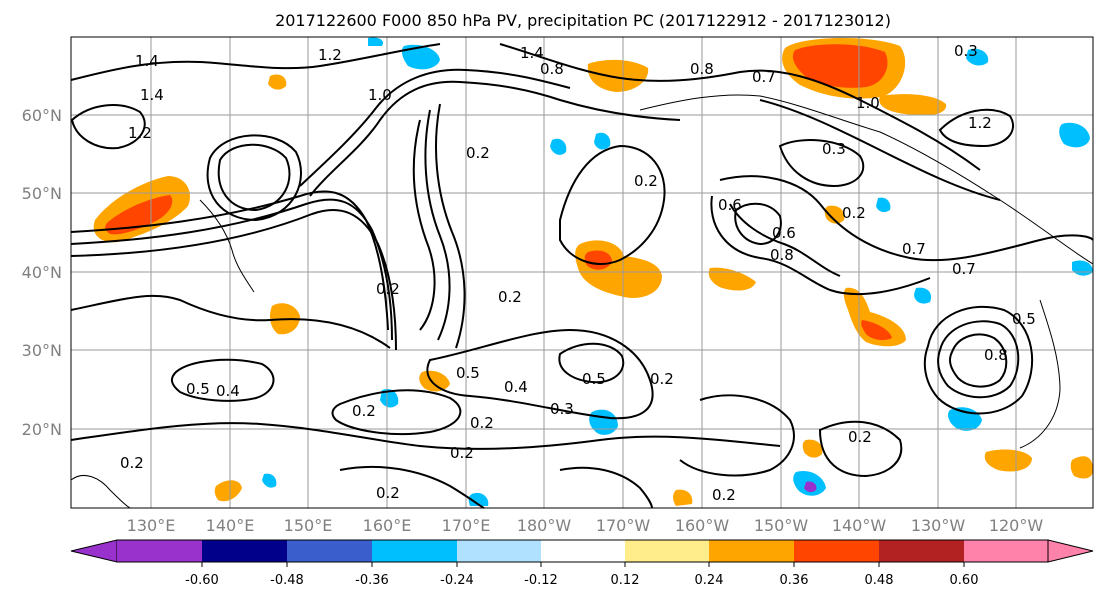 The width and height of the screenshot is (1105, 601). I want to click on lon-tick-label: 150°W, so click(781, 525).